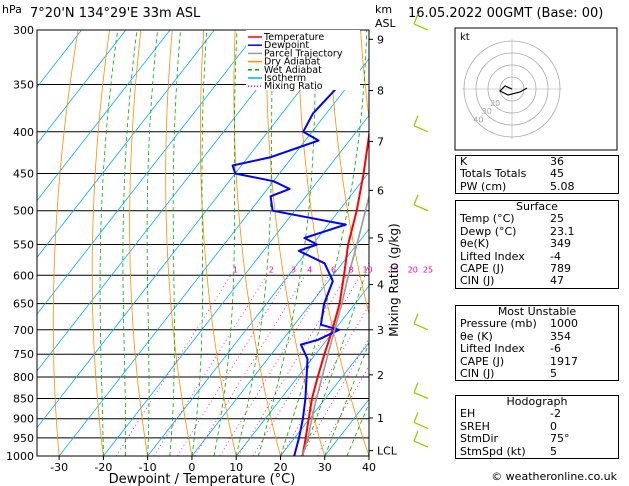 The image size is (629, 486). I want to click on index-row: CAPE (J) 1917, so click(537, 361).